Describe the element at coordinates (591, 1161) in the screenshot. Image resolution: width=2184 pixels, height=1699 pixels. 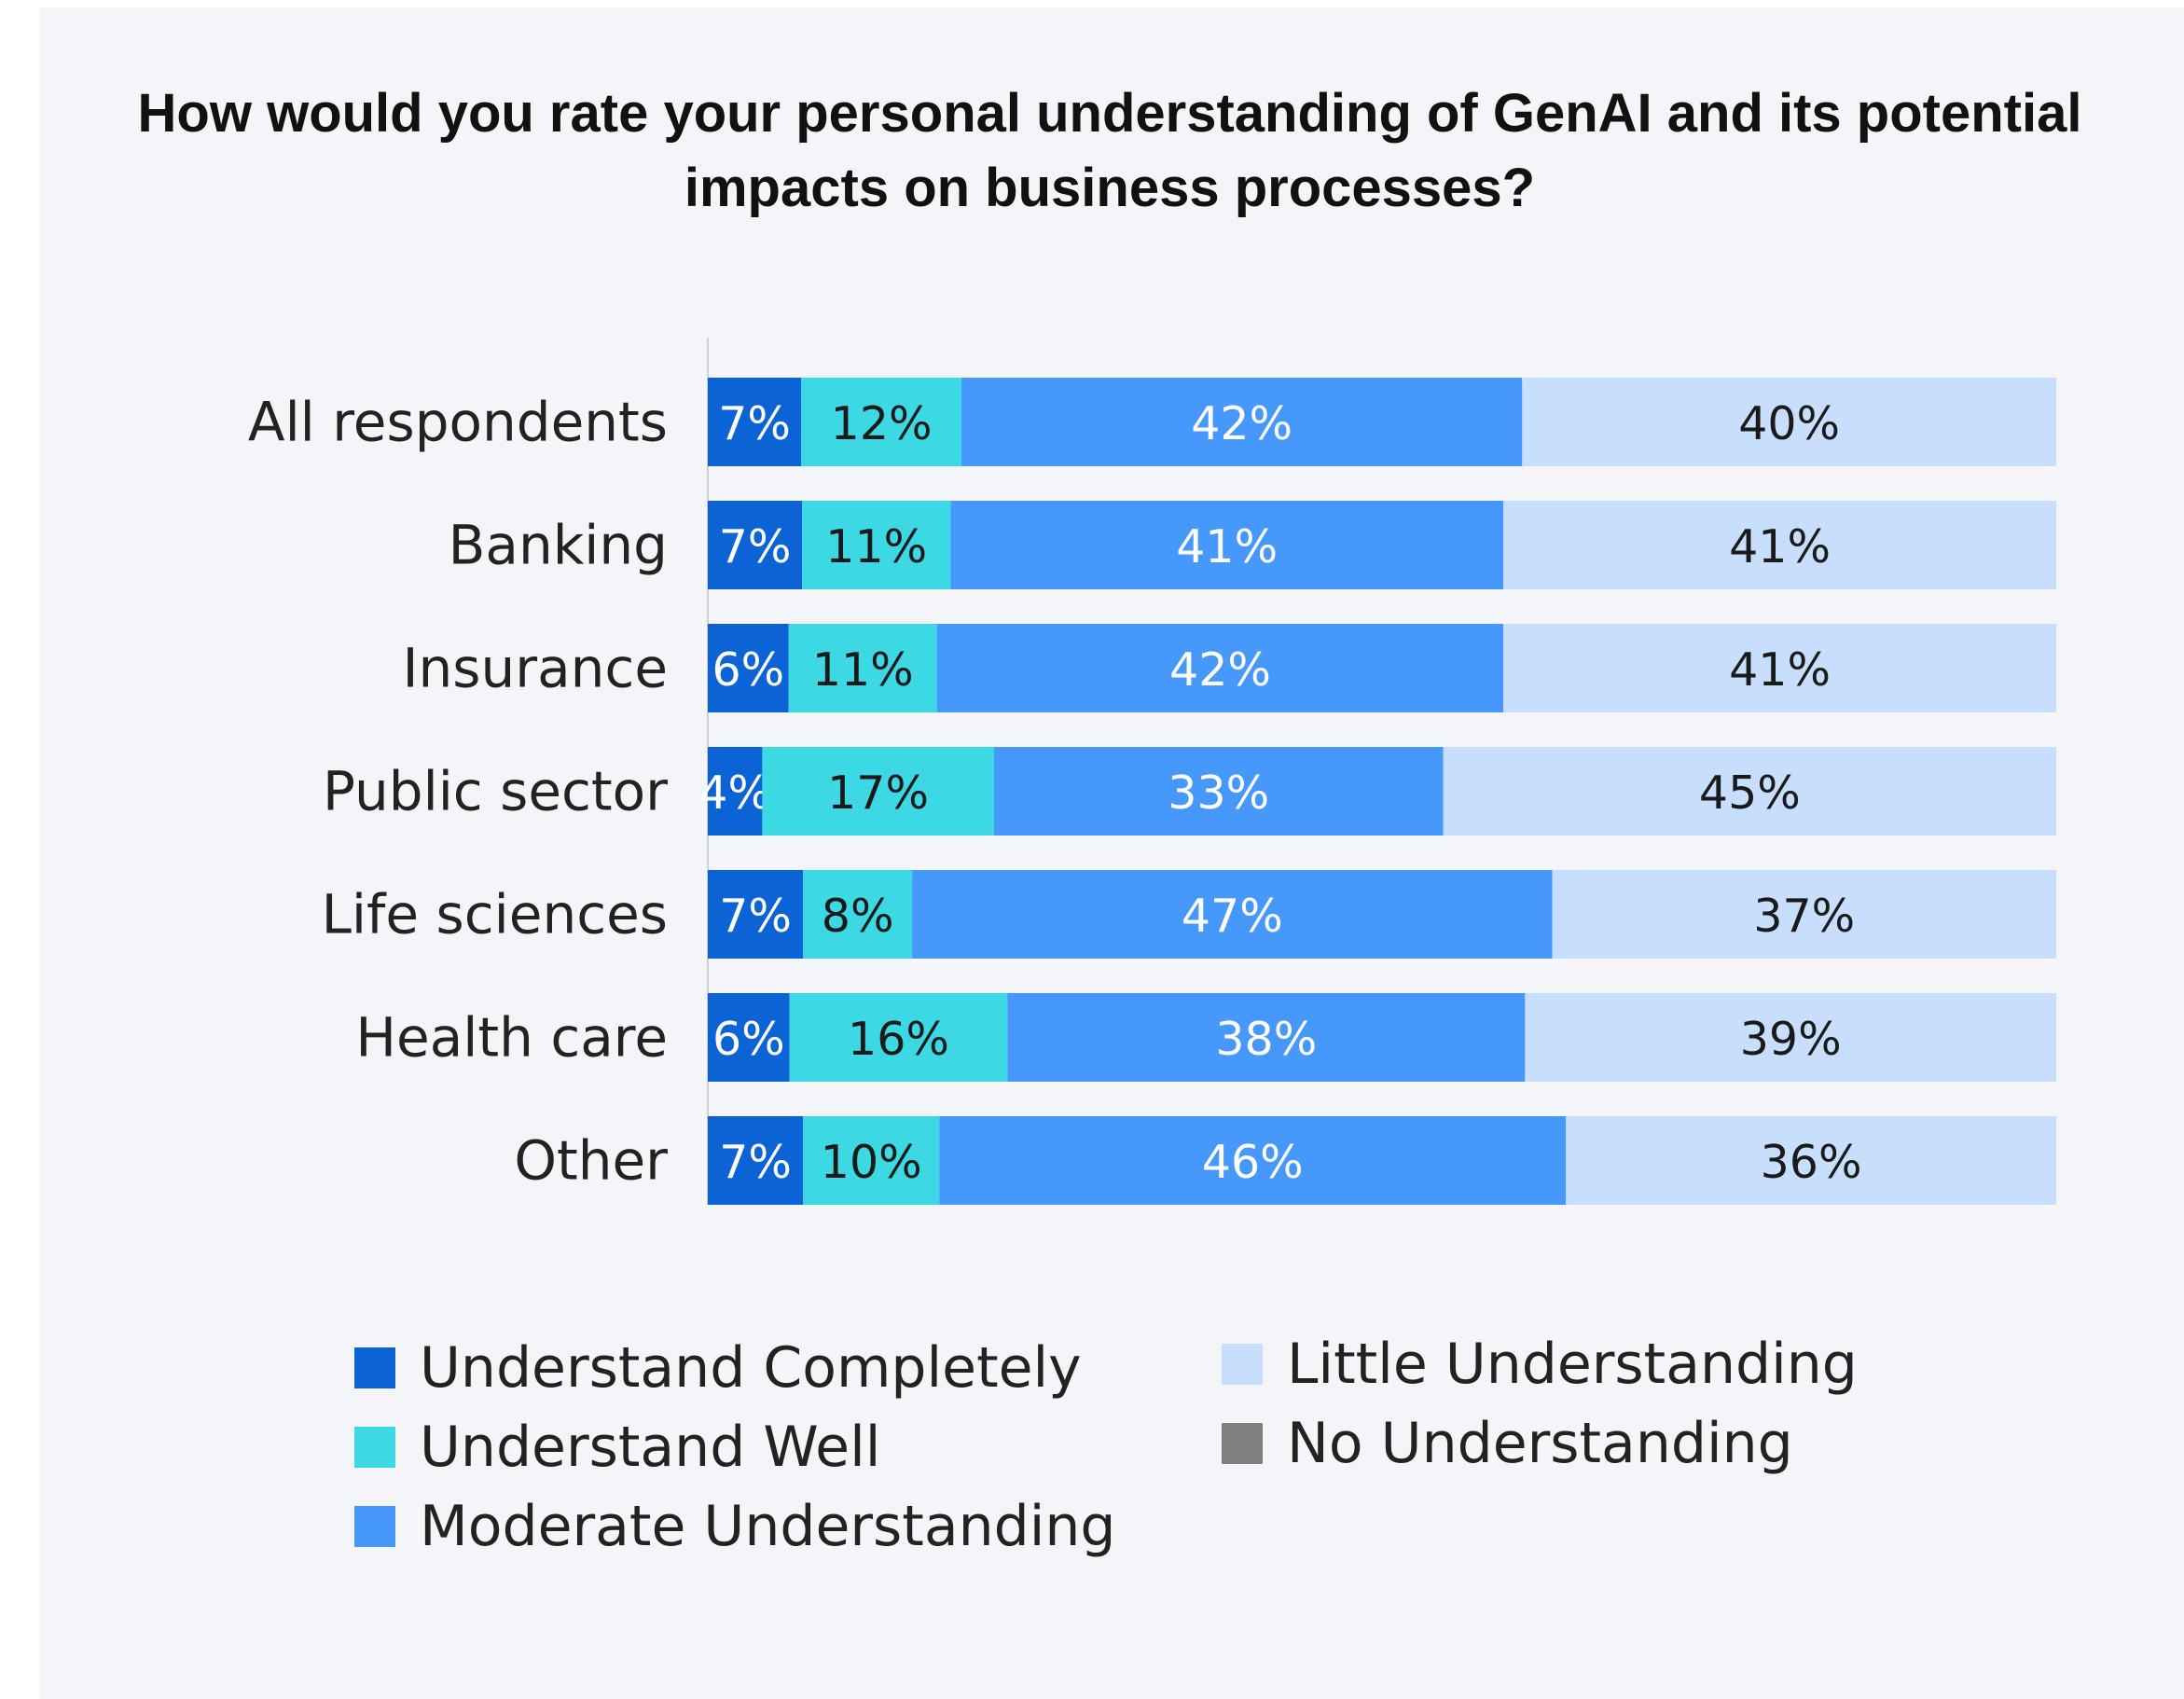
I see `category-label: Other` at that location.